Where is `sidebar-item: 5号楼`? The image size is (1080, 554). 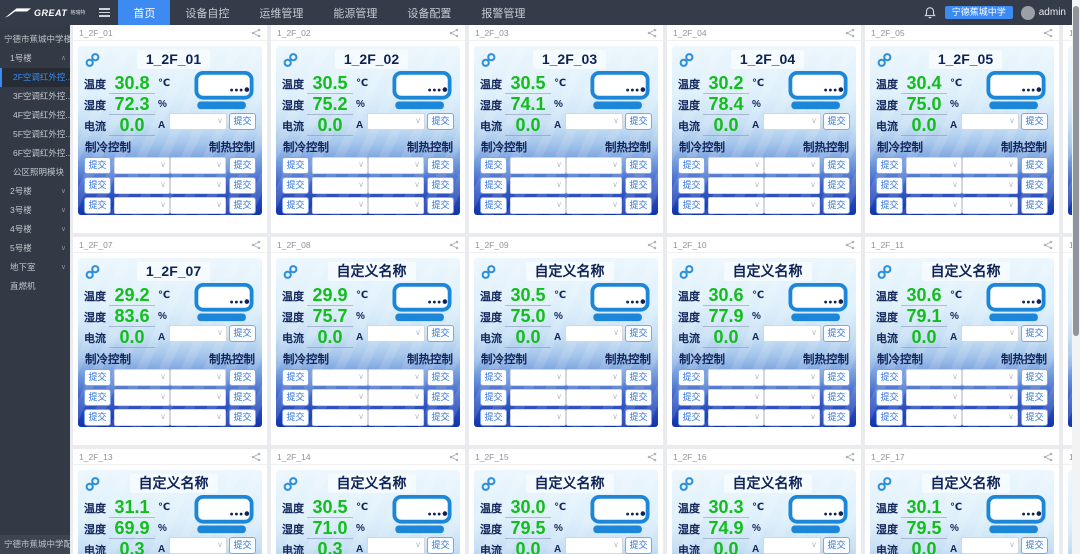 sidebar-item: 5号楼 is located at coordinates (35, 248).